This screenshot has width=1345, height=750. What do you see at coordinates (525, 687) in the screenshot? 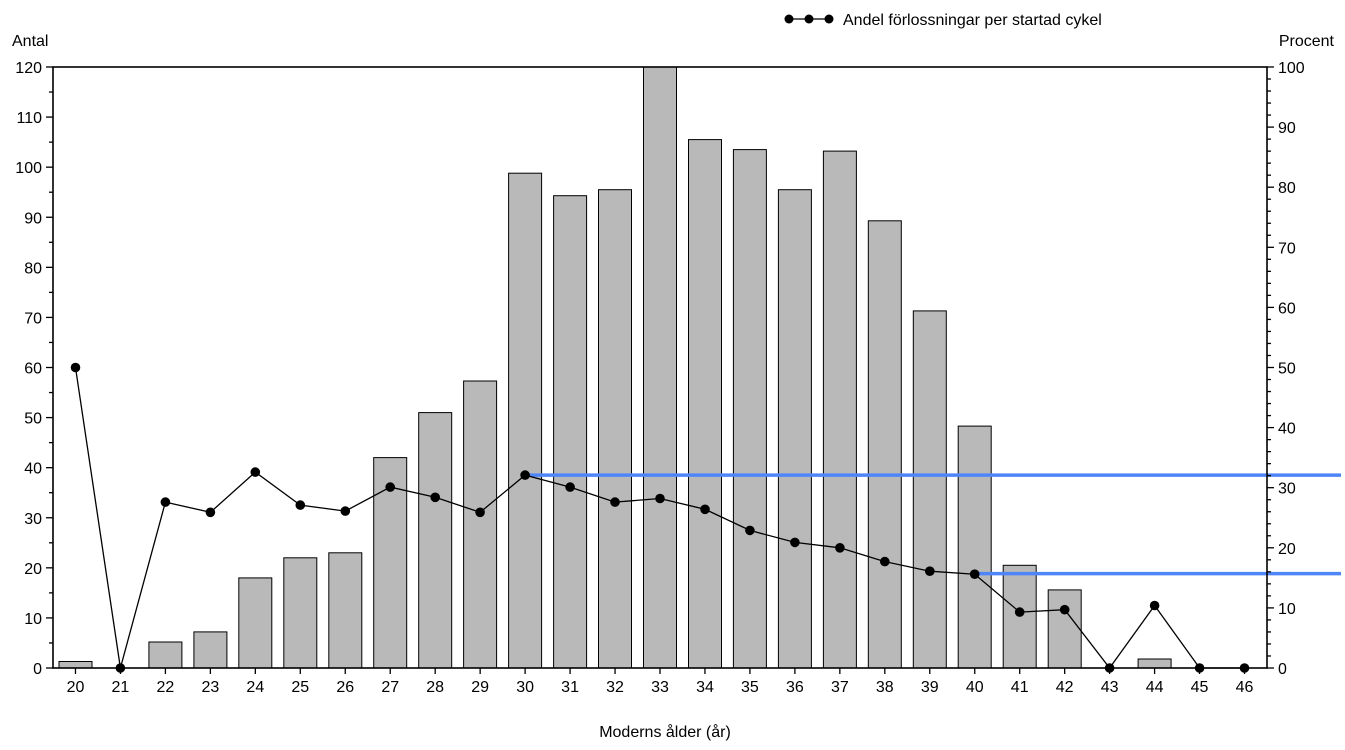
I see `x-tick-label: 30` at bounding box center [525, 687].